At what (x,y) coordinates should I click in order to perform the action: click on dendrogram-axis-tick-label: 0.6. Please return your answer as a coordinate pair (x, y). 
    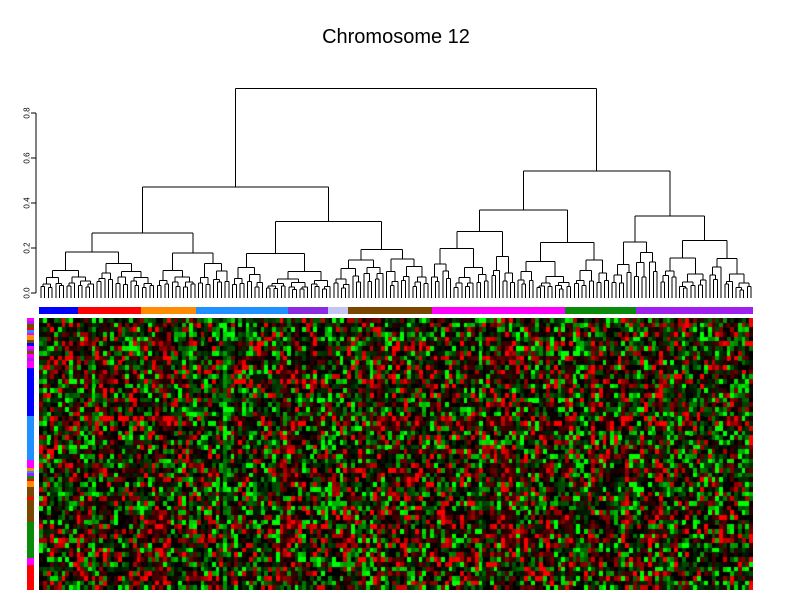
    Looking at the image, I should click on (27, 158).